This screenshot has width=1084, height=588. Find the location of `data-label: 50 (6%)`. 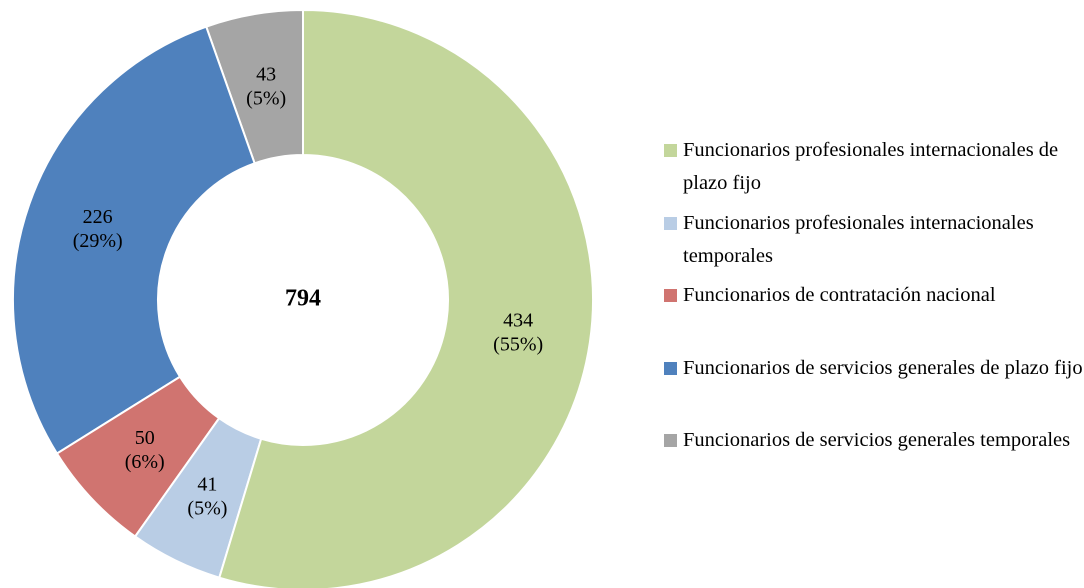

data-label: 50 (6%) is located at coordinates (145, 450).